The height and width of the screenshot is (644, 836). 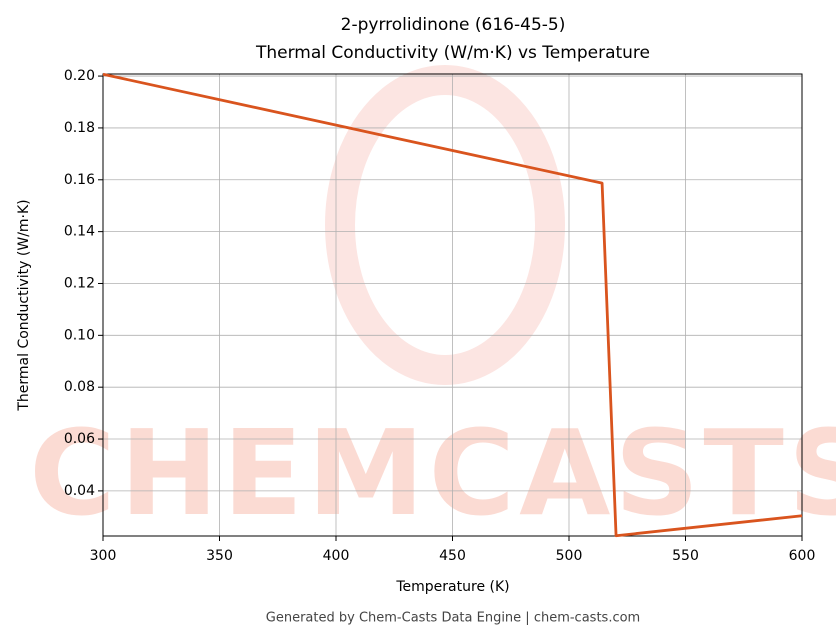 I want to click on y-tick-label: 0.14, so click(x=79, y=232).